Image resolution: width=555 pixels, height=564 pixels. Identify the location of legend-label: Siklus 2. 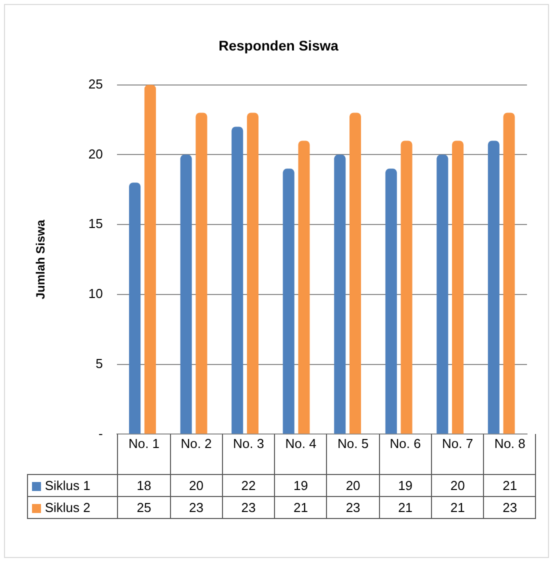
(72, 507).